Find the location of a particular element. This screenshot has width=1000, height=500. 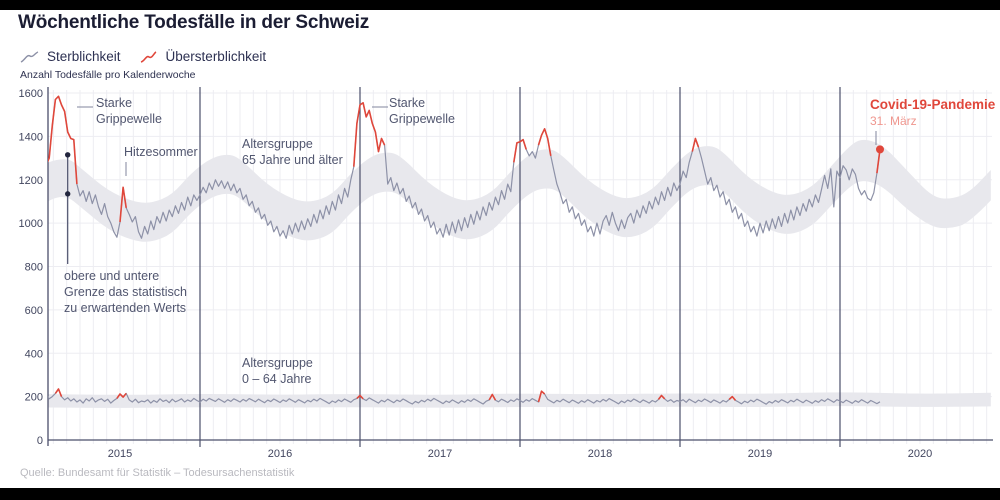

bottom-border-bar is located at coordinates (500, 494).